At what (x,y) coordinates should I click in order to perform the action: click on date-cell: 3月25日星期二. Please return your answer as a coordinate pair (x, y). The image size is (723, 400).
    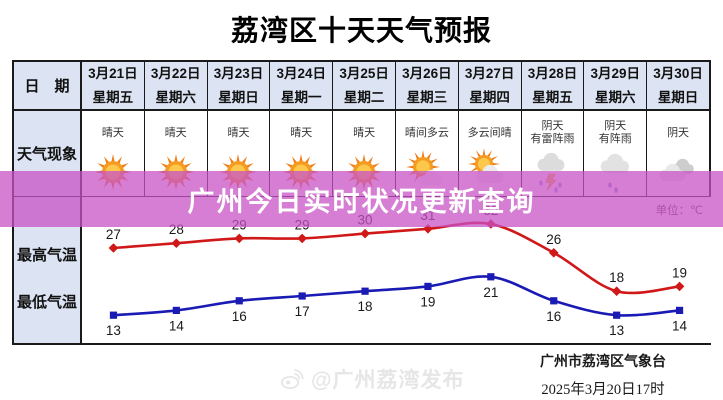
    Looking at the image, I should click on (364, 86).